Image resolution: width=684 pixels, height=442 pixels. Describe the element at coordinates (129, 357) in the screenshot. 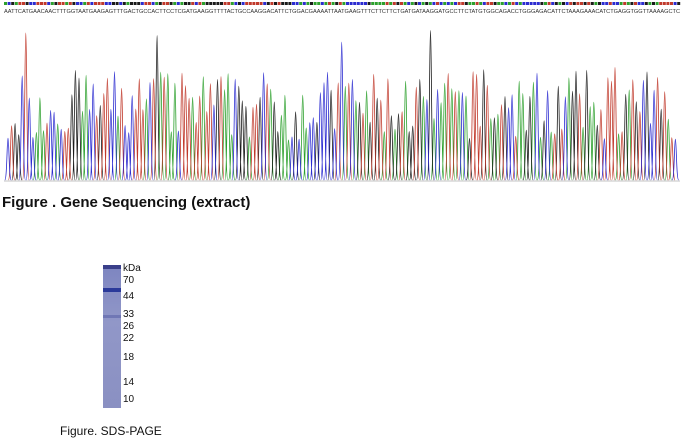

I see `marker-label: 18` at that location.